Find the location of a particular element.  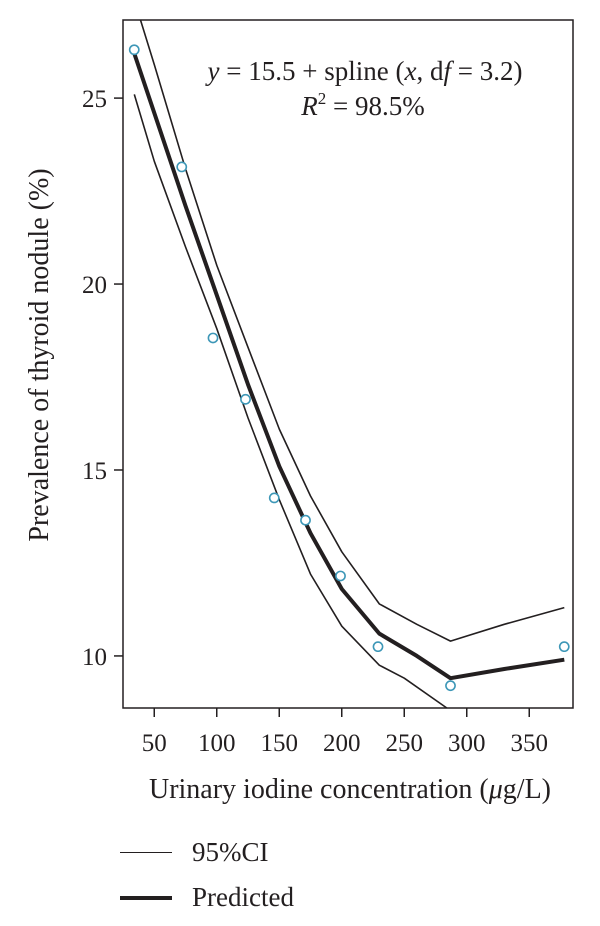

x-tick-label: 300 is located at coordinates (467, 743).